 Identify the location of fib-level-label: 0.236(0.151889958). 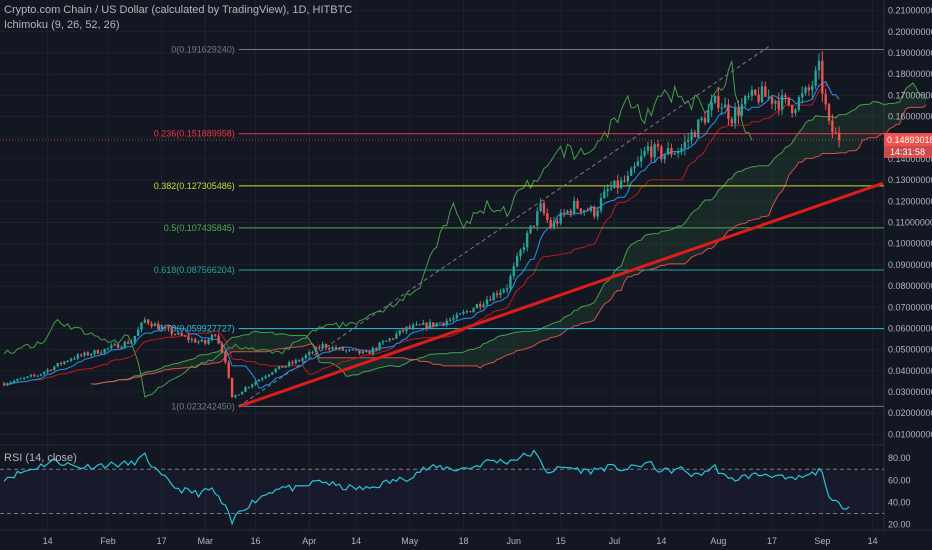
(194, 134).